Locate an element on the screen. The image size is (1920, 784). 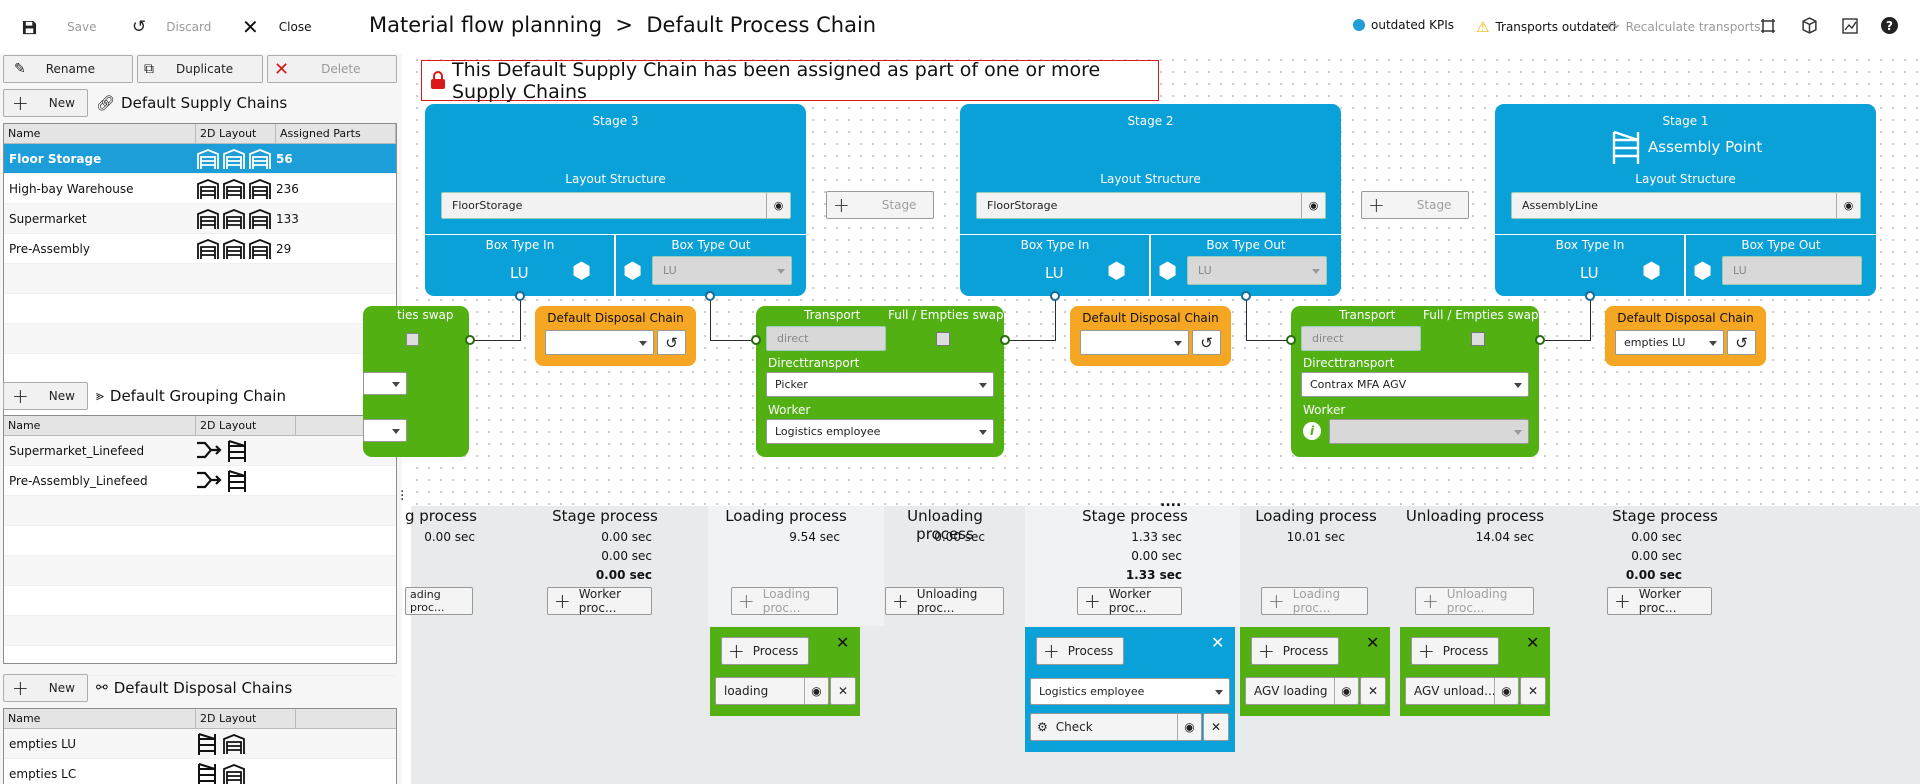
splitter-handle: · · · is located at coordinates (402, 496).